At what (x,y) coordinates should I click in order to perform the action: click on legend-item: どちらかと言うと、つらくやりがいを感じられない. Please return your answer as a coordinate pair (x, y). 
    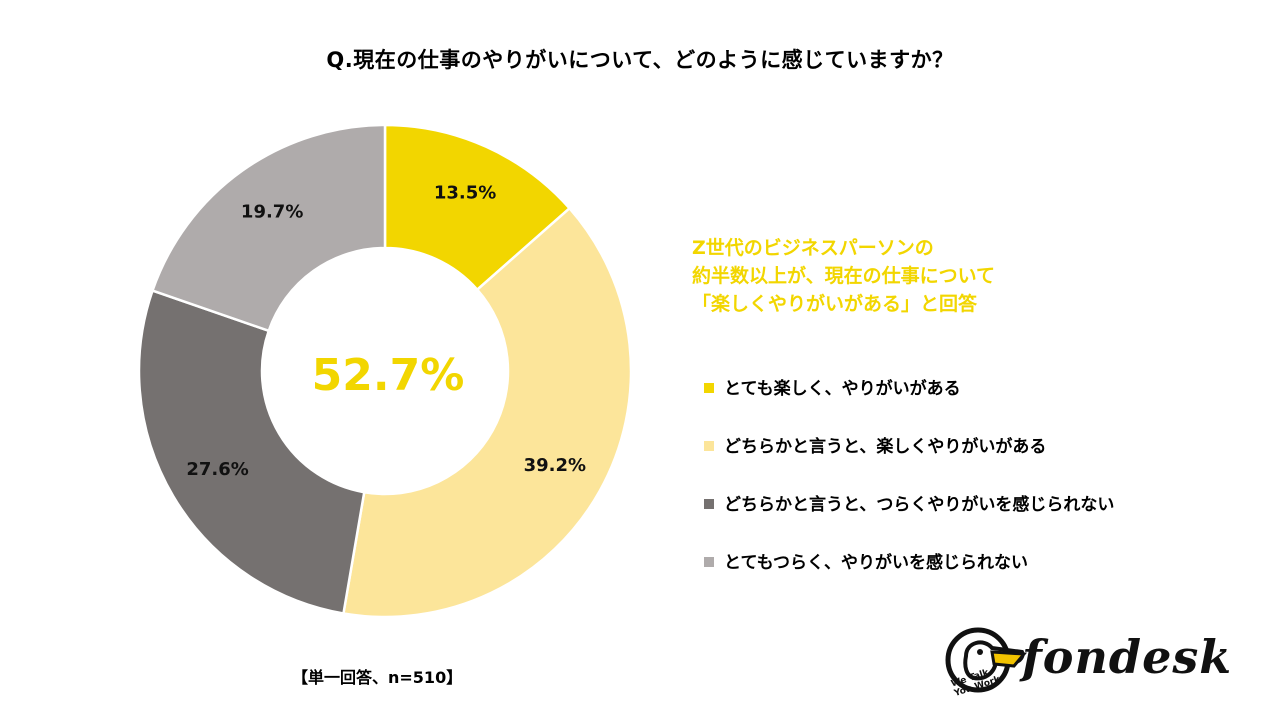
    Looking at the image, I should click on (984, 502).